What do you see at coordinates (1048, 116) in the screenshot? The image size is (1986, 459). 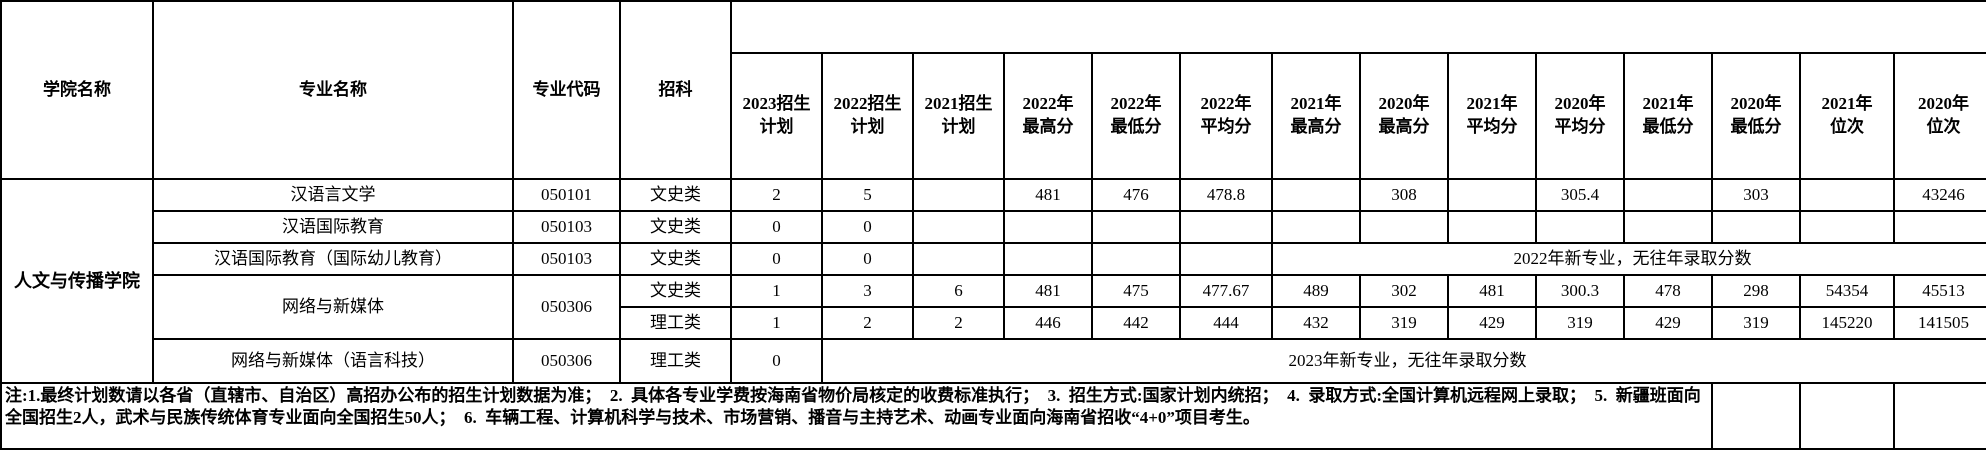 I see `column-header: 2022年 最高分` at bounding box center [1048, 116].